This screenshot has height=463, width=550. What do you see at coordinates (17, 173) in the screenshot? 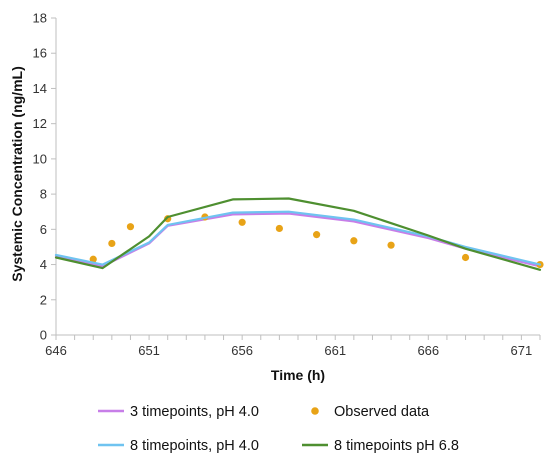
I see `y-axis-title: Systemic Concentration (ng/mL)` at bounding box center [17, 173].